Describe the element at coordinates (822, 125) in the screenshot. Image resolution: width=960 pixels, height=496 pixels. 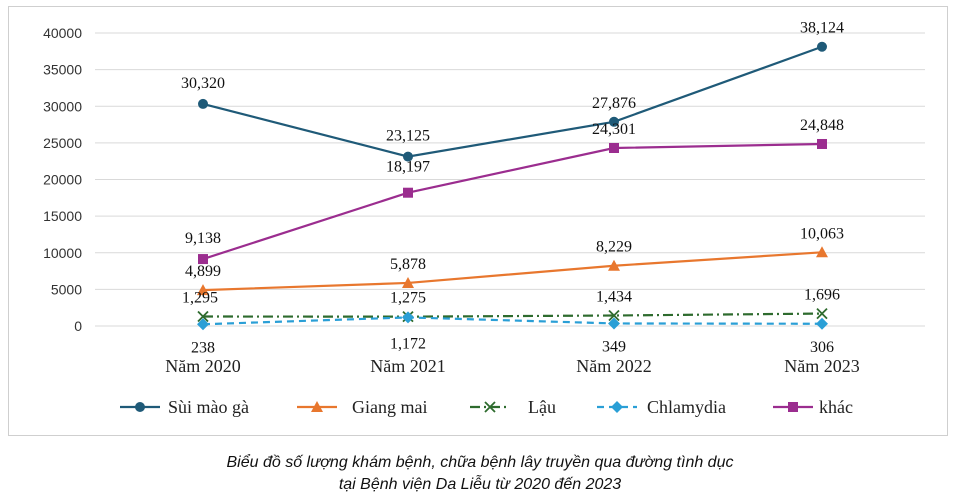
I see `data-label: 24,848` at that location.